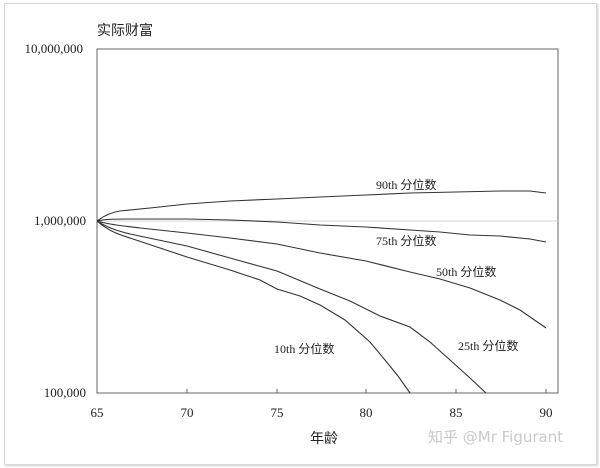  I want to click on y-tick-1000000: 1,000,000, so click(60, 220).